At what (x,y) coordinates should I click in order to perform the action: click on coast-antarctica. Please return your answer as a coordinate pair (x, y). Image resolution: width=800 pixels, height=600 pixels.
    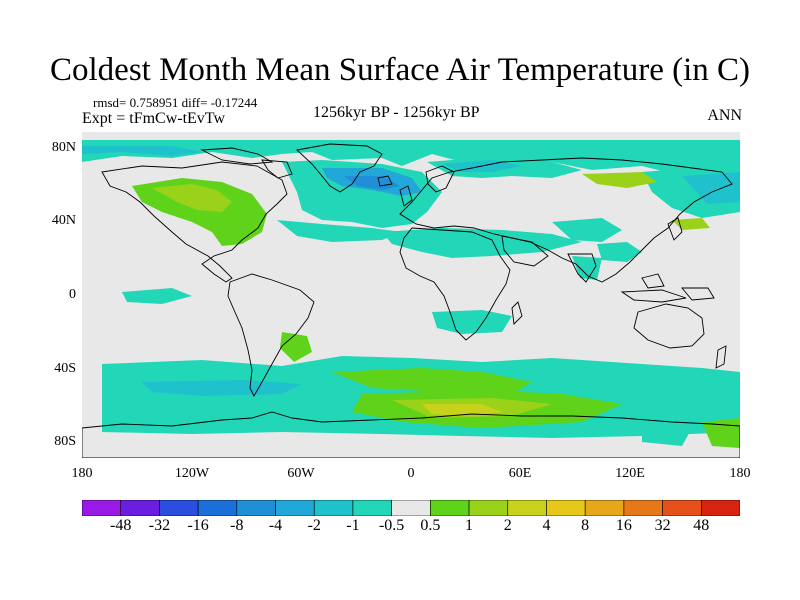
    Looking at the image, I should click on (411, 434).